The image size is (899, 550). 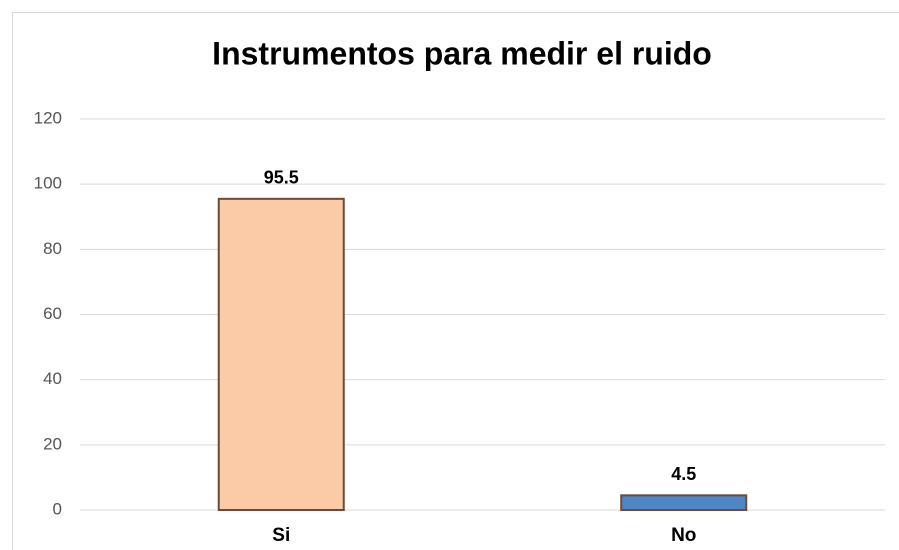 What do you see at coordinates (57, 508) in the screenshot?
I see `y-tick-label: 0` at bounding box center [57, 508].